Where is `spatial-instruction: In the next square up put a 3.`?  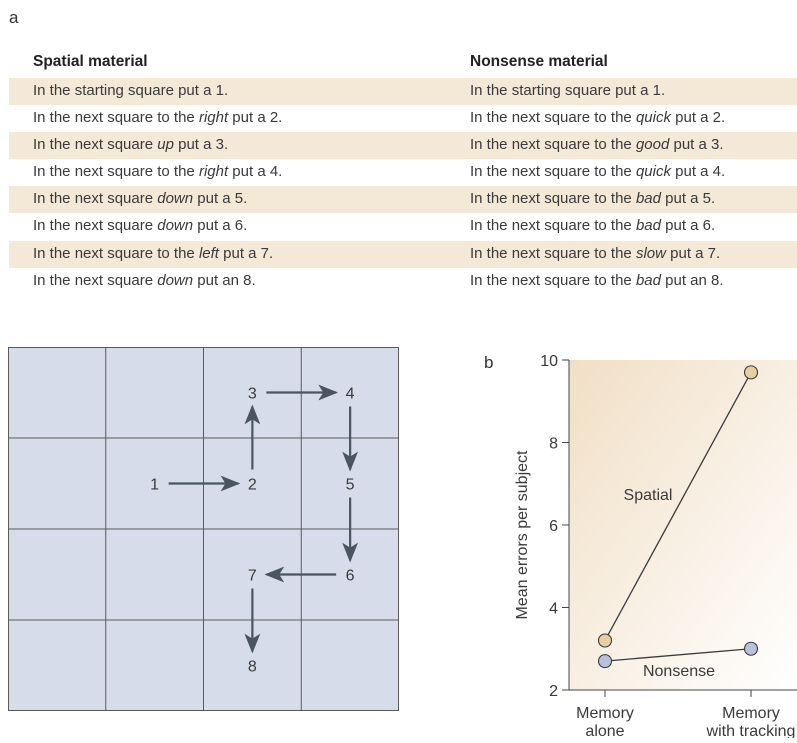 spatial-instruction: In the next square up put a 3. is located at coordinates (130, 145).